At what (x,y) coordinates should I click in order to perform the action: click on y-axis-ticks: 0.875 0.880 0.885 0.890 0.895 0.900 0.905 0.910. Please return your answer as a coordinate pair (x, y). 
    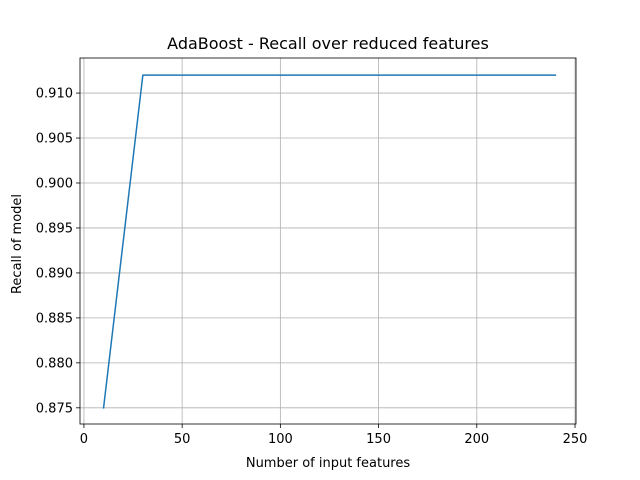
    Looking at the image, I should click on (58, 251).